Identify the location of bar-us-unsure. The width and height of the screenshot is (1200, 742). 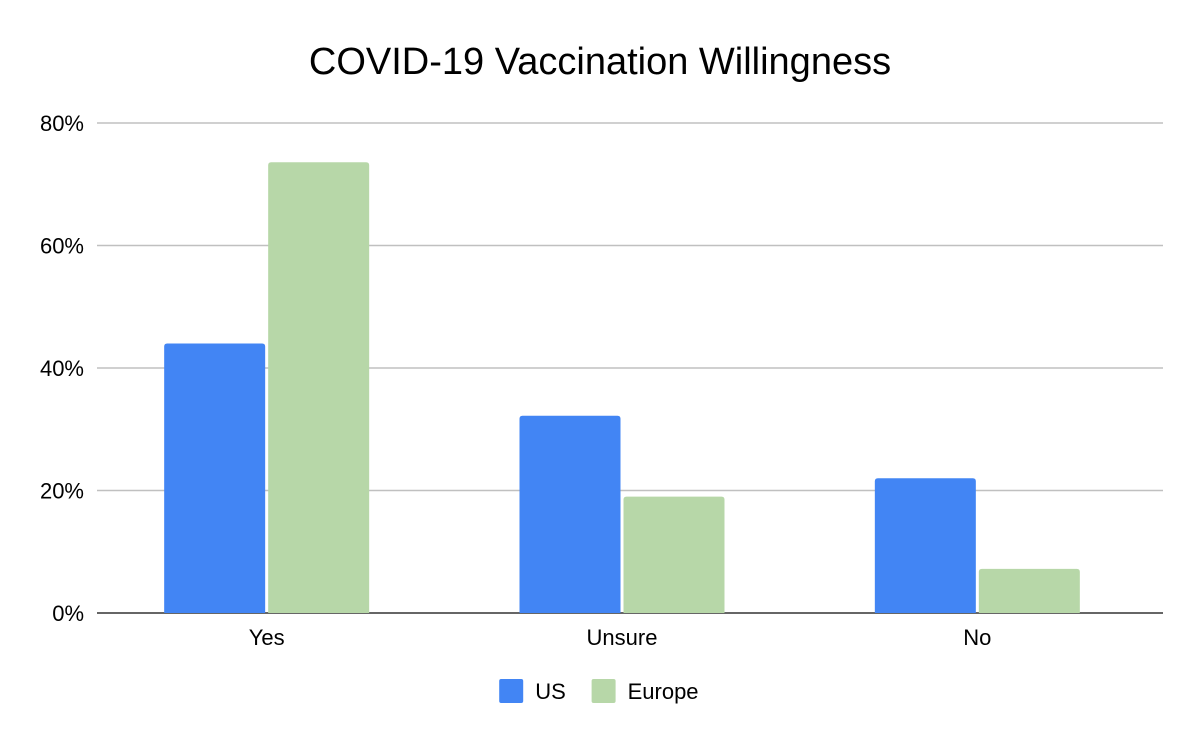
(570, 514).